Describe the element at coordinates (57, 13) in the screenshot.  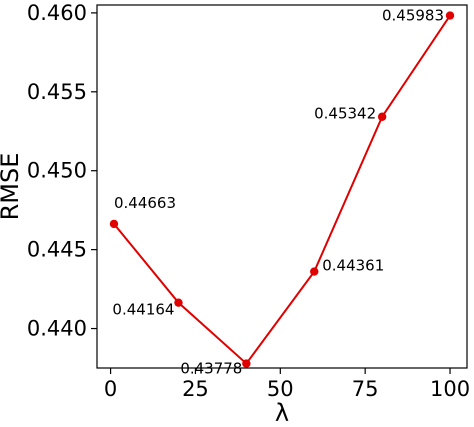
I see `y-tick-label: 0.460` at that location.